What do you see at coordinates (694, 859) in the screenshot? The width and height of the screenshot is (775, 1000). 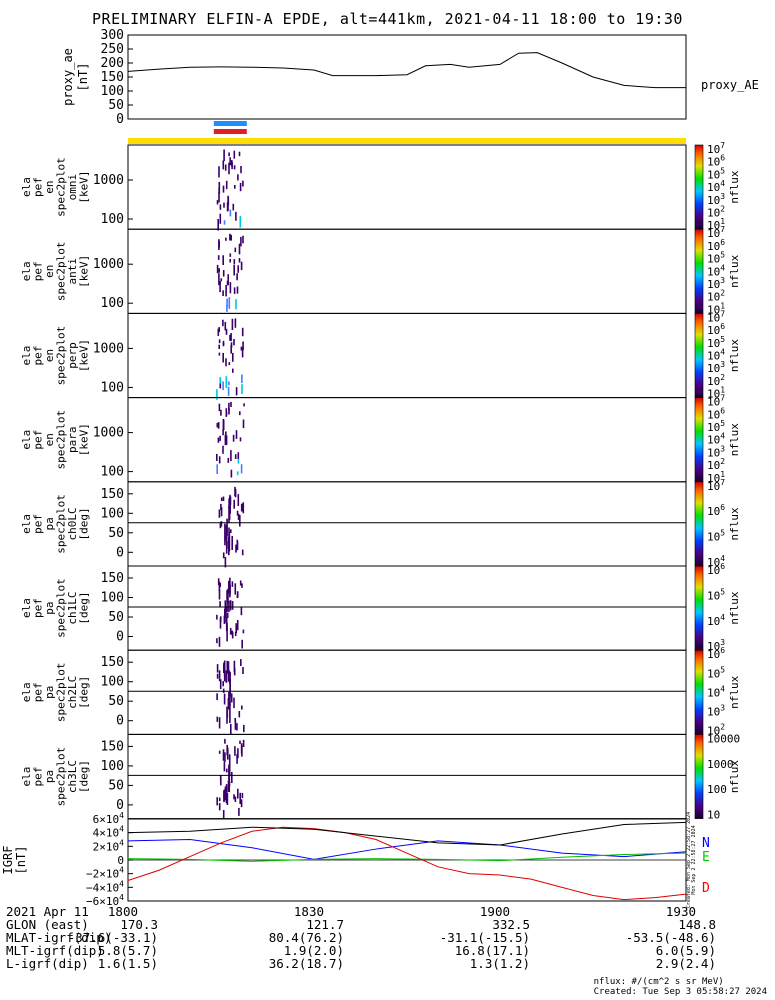 I see `igrf-side-stamp: Mon Sep 2 22:58:27 2024` at bounding box center [694, 859].